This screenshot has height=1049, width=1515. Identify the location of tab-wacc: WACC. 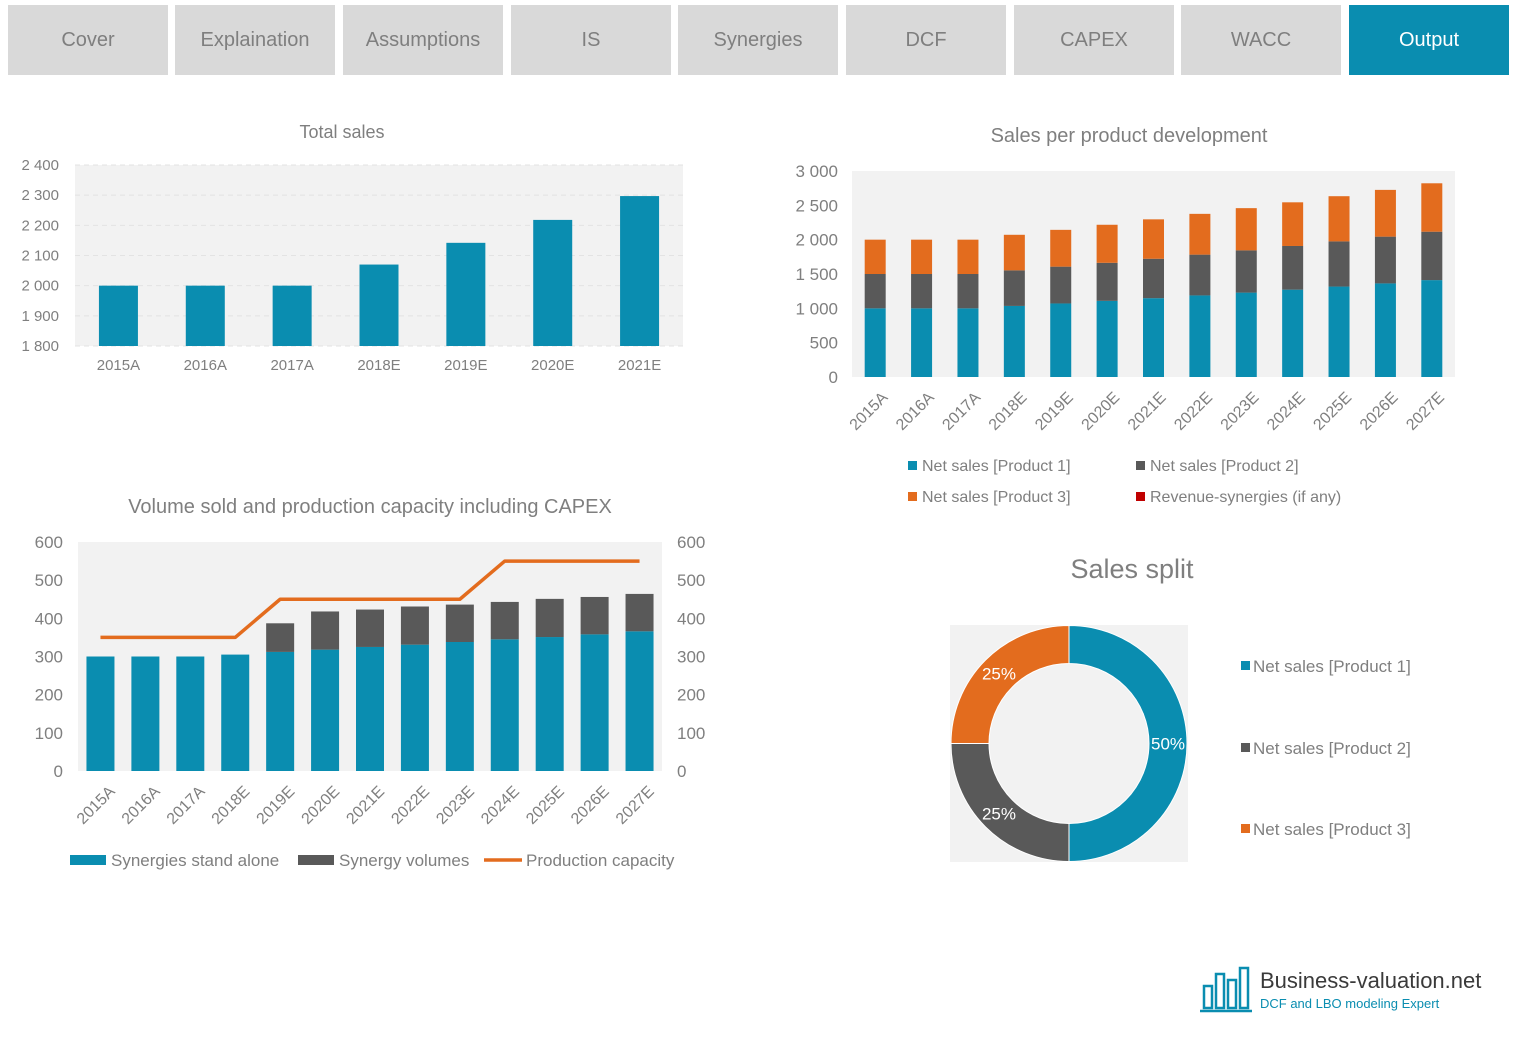
(1261, 40).